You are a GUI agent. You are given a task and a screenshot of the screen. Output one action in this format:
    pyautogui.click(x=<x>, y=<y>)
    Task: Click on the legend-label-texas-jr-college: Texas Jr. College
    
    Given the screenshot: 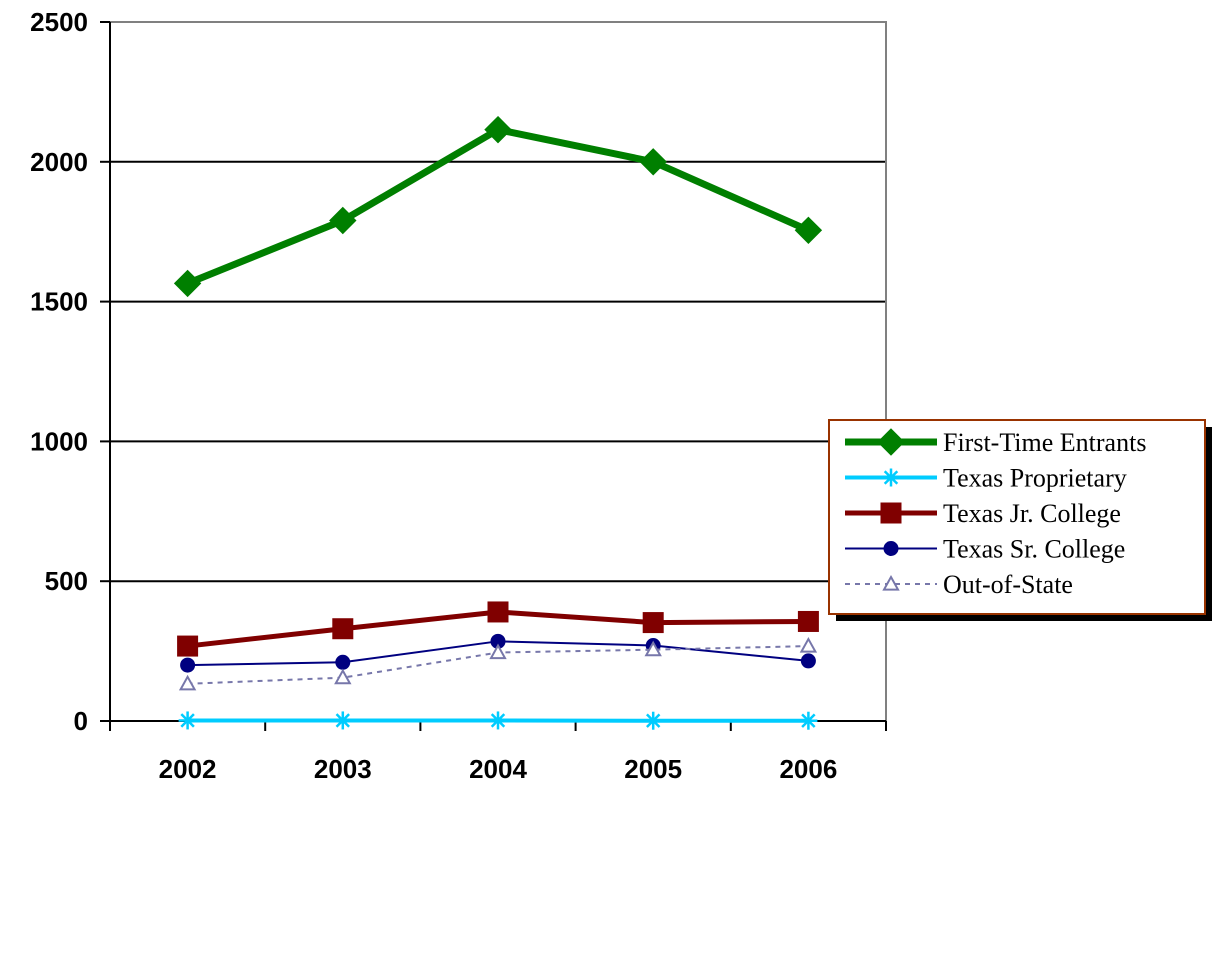 What is the action you would take?
    pyautogui.click(x=1032, y=513)
    